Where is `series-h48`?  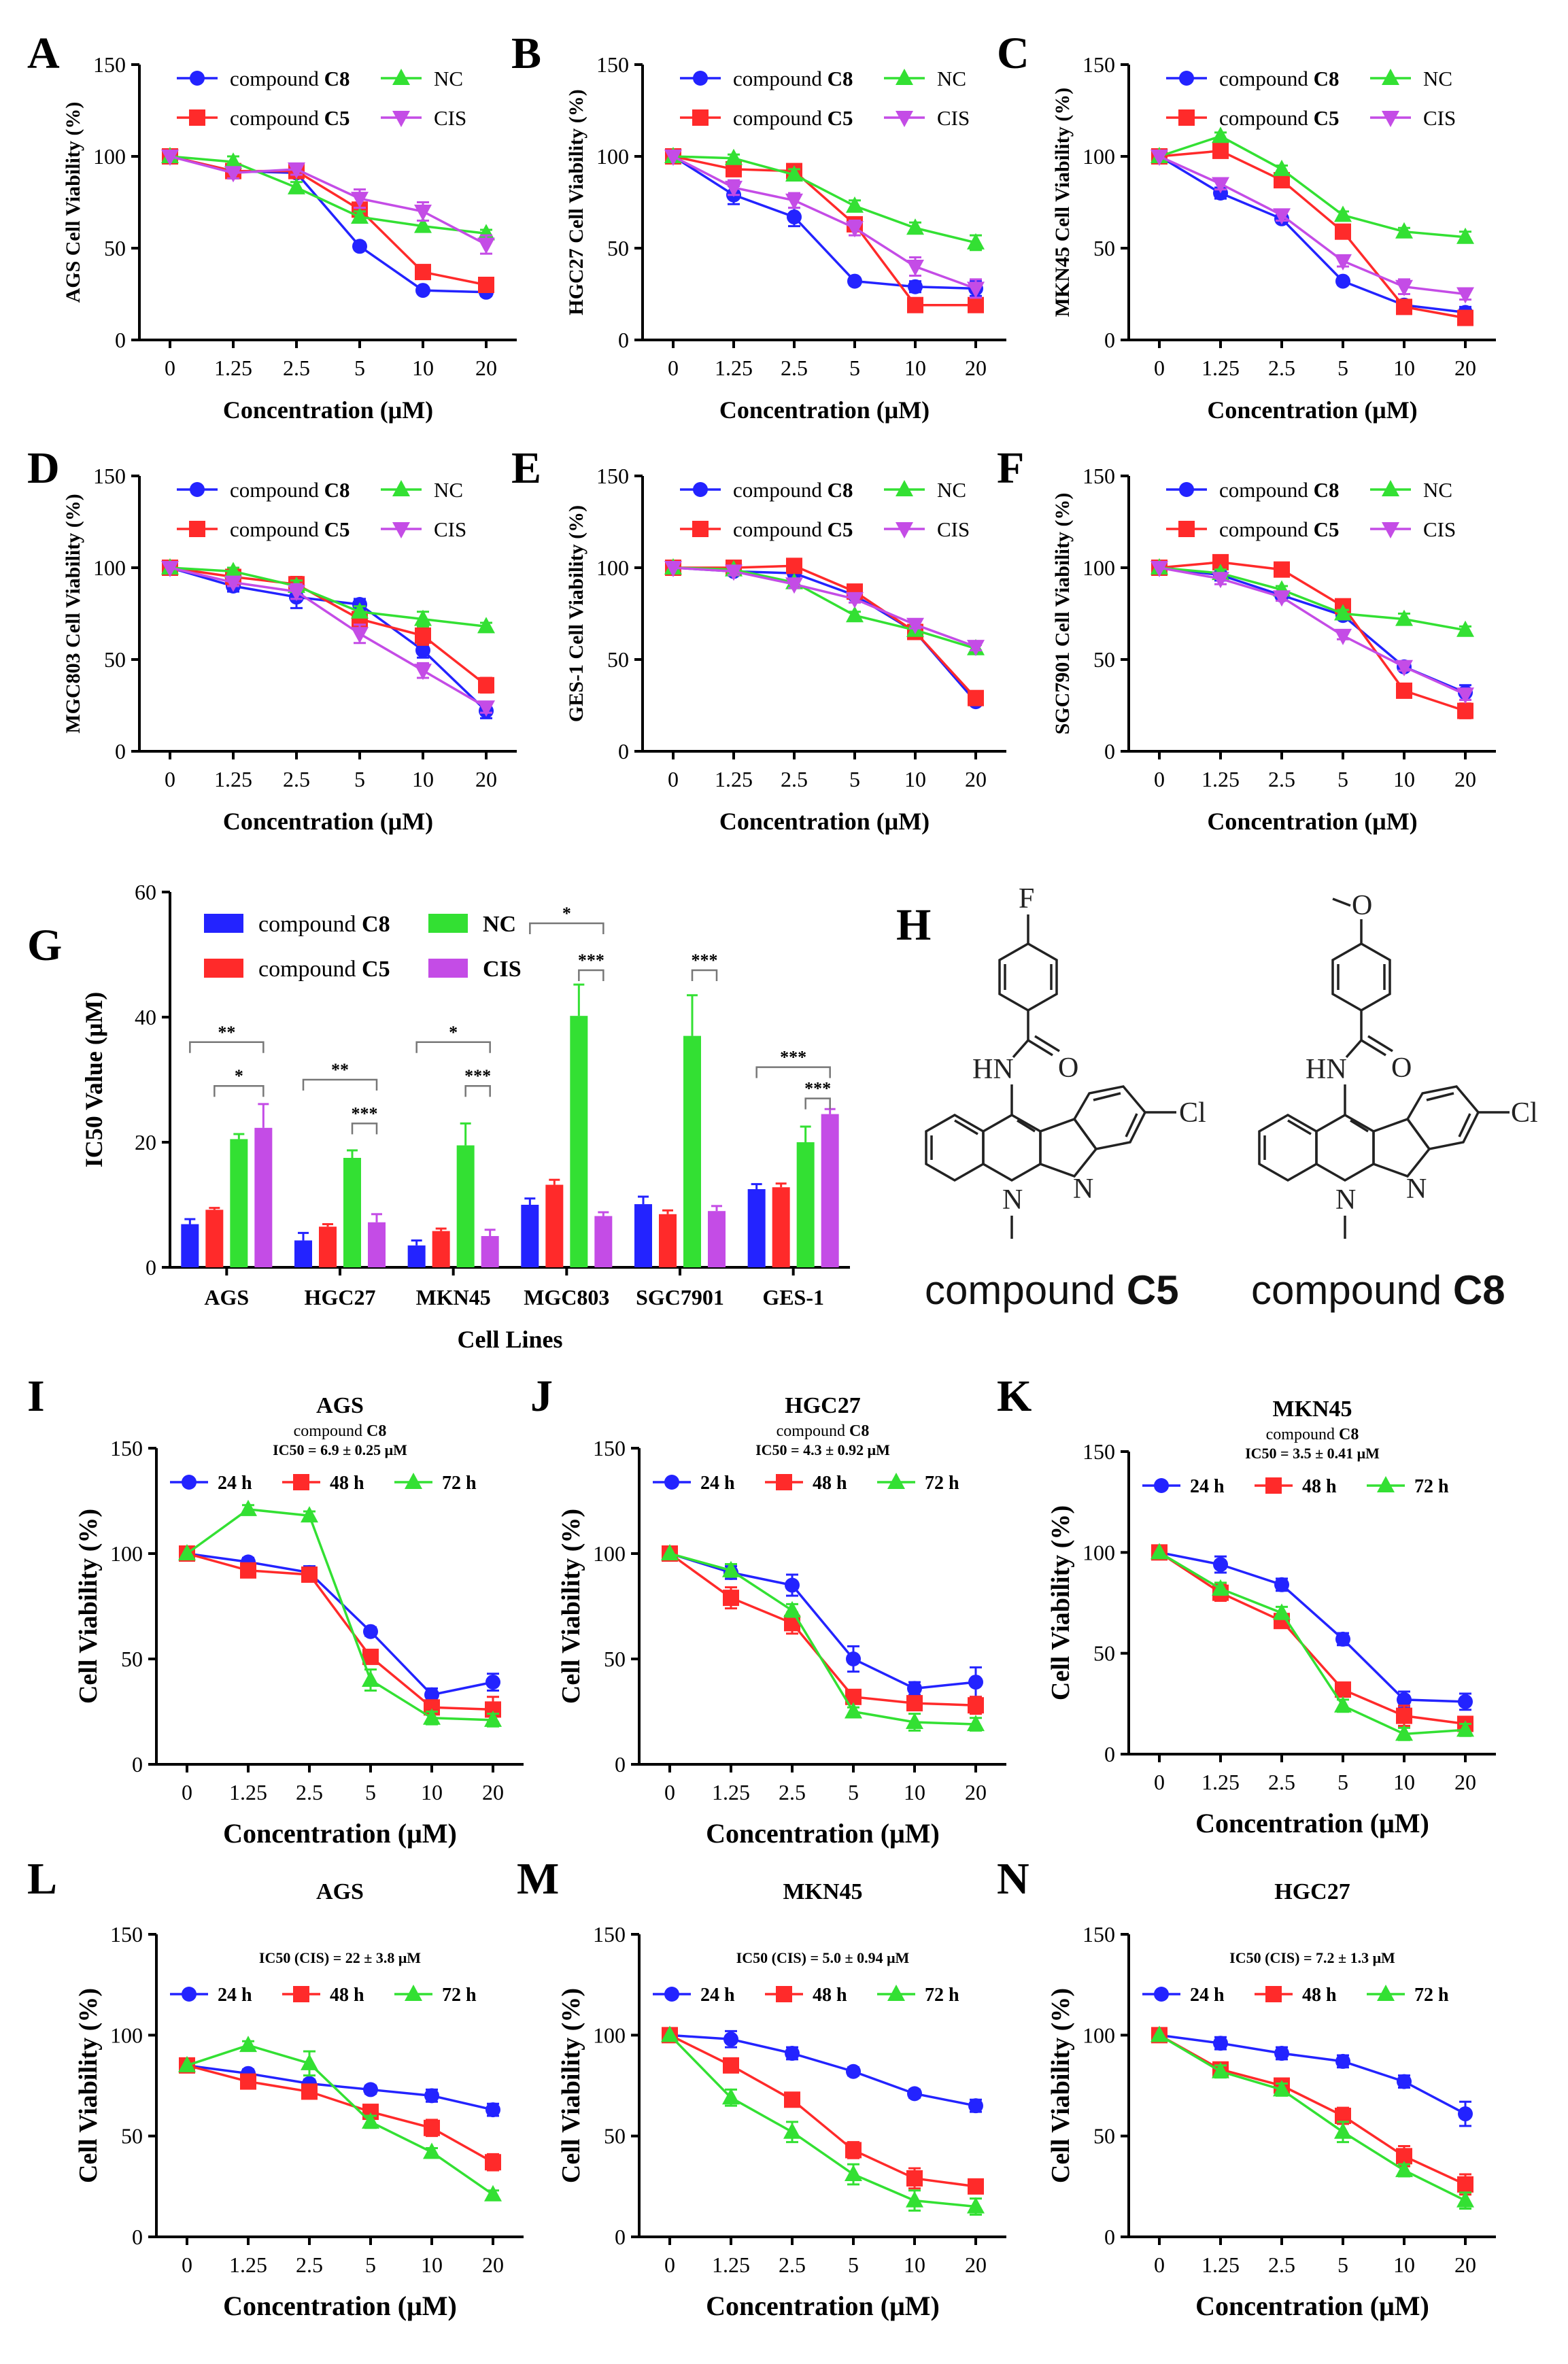
series-h48 is located at coordinates (340, 1634).